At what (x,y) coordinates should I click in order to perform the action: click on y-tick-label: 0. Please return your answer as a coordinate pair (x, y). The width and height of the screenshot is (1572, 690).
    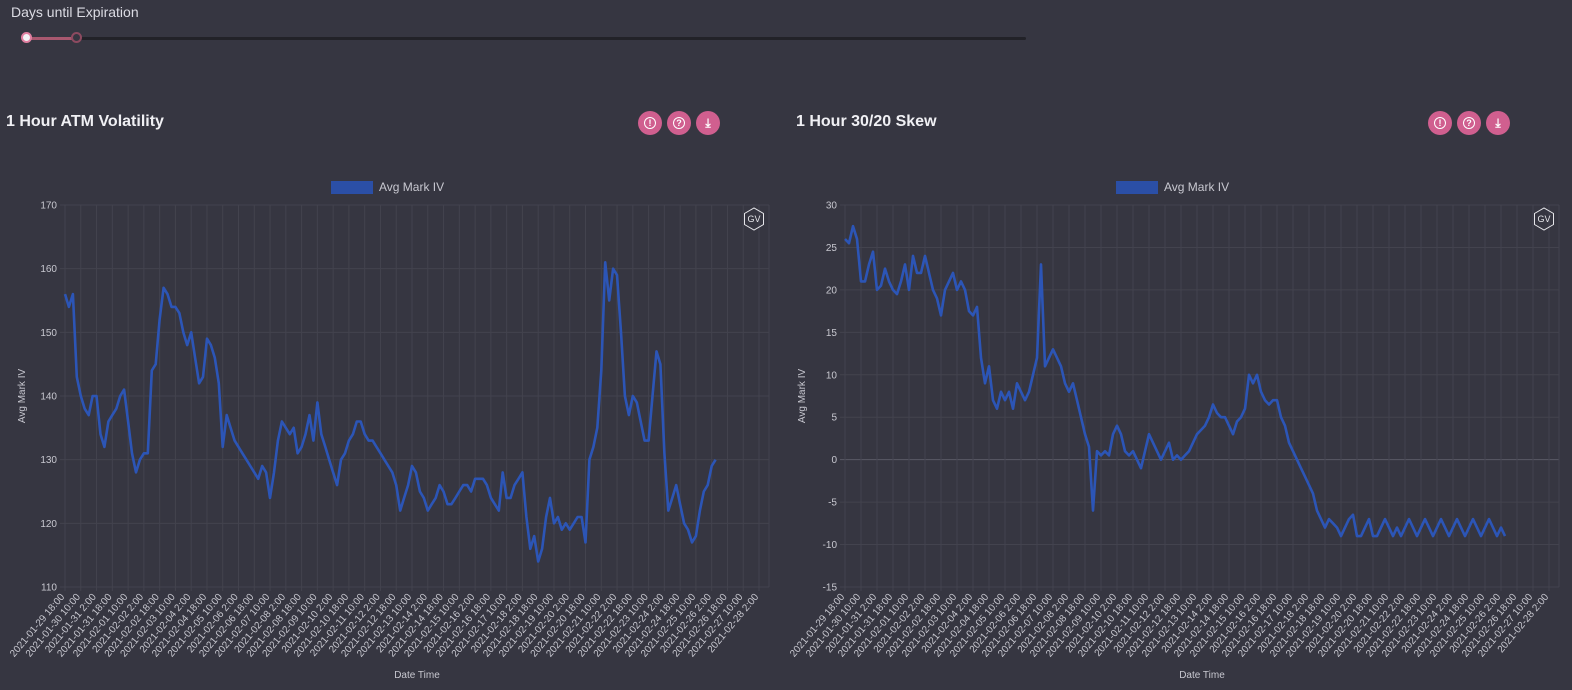
    Looking at the image, I should click on (834, 460).